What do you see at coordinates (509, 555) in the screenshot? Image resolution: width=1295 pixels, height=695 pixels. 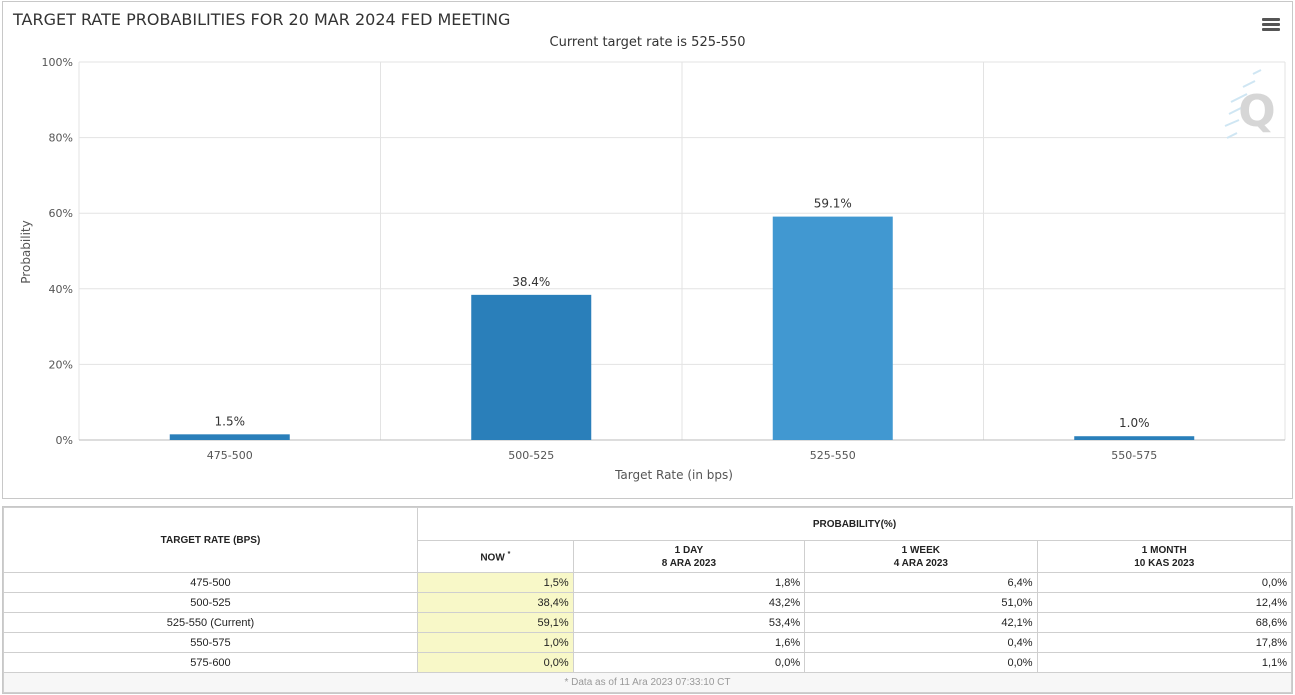 I see `now-marker: *` at bounding box center [509, 555].